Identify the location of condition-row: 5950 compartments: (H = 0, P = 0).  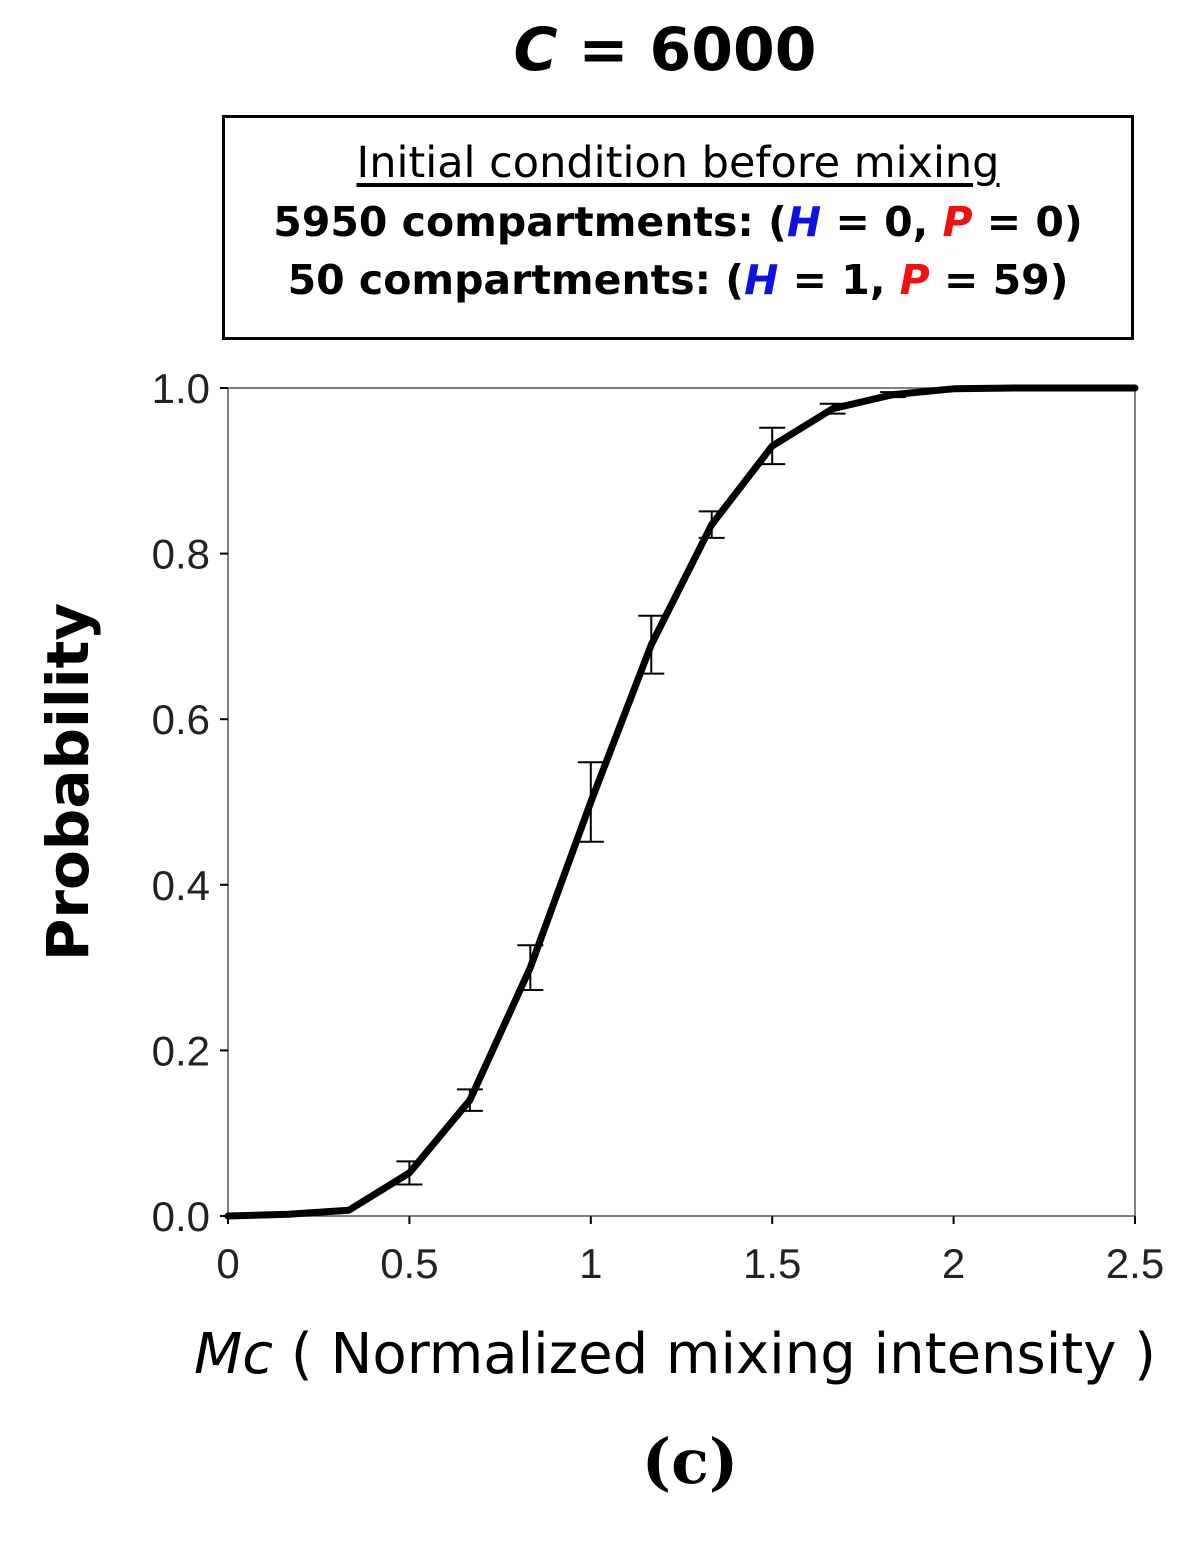
(678, 222).